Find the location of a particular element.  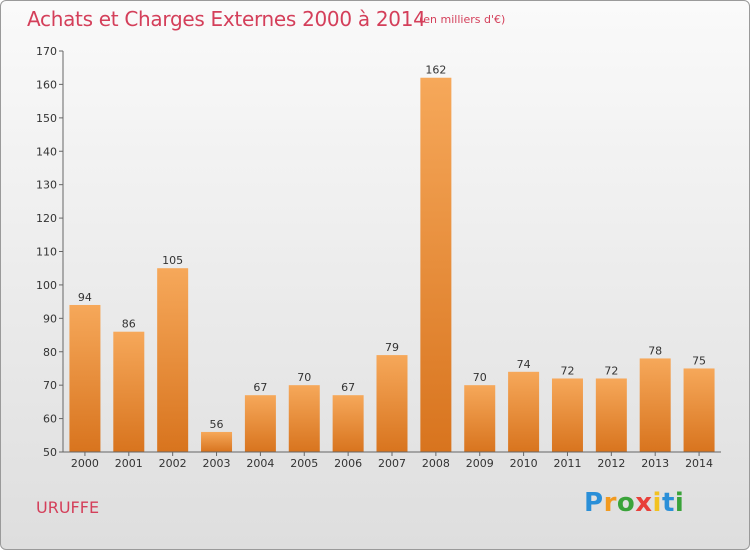

y-tick-label: 160 is located at coordinates (46, 84).